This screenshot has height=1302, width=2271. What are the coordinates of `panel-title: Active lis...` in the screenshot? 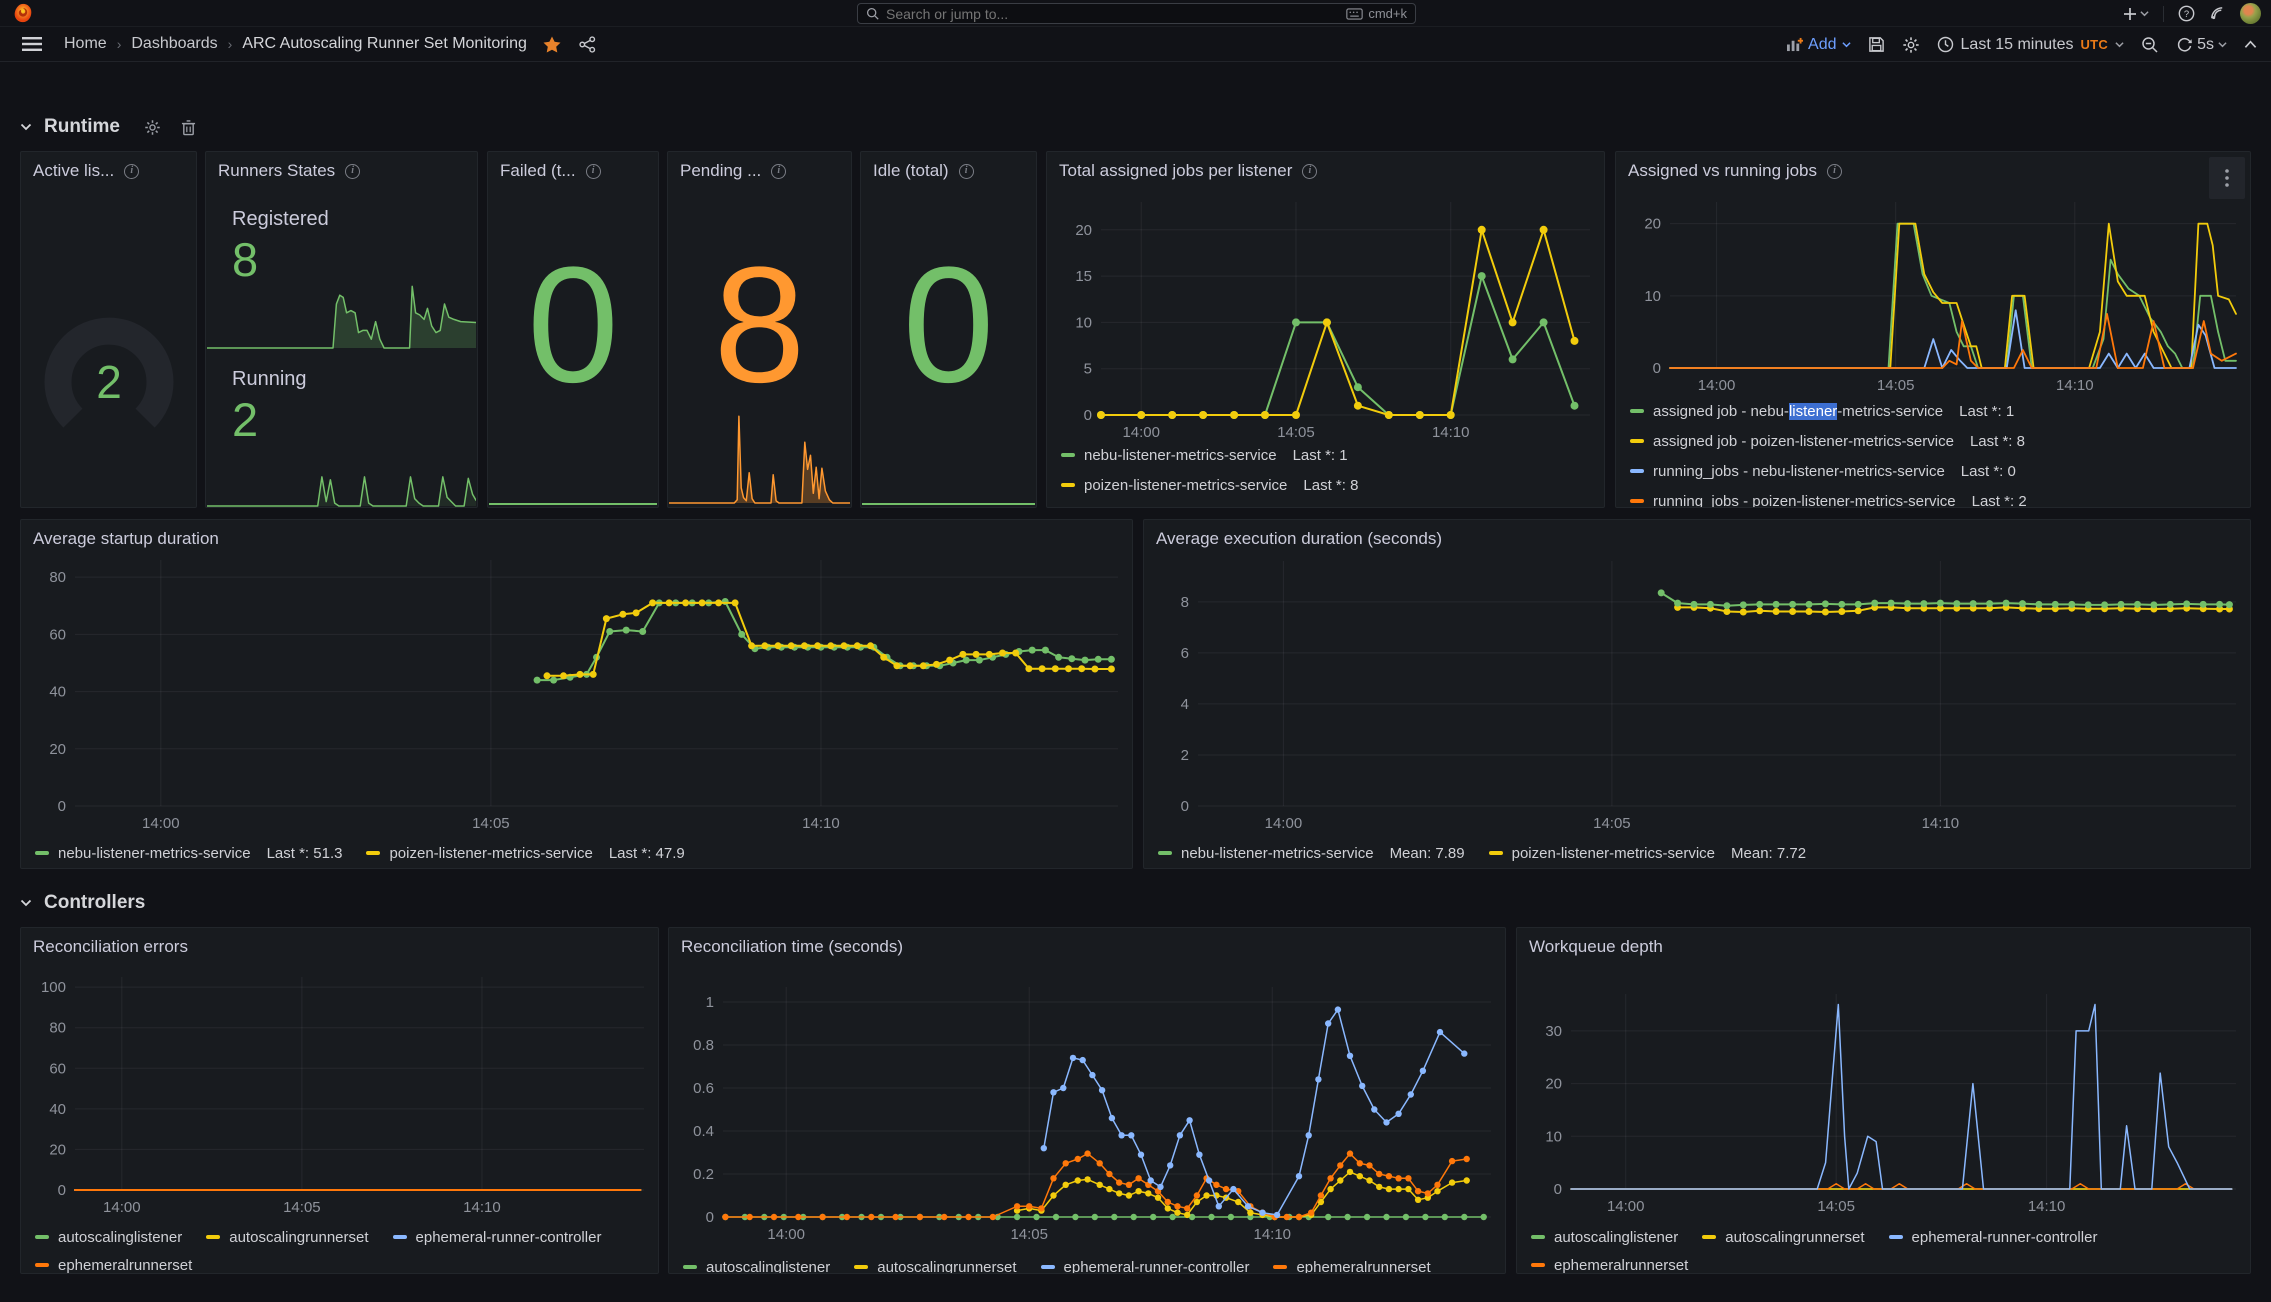 It's located at (74, 170).